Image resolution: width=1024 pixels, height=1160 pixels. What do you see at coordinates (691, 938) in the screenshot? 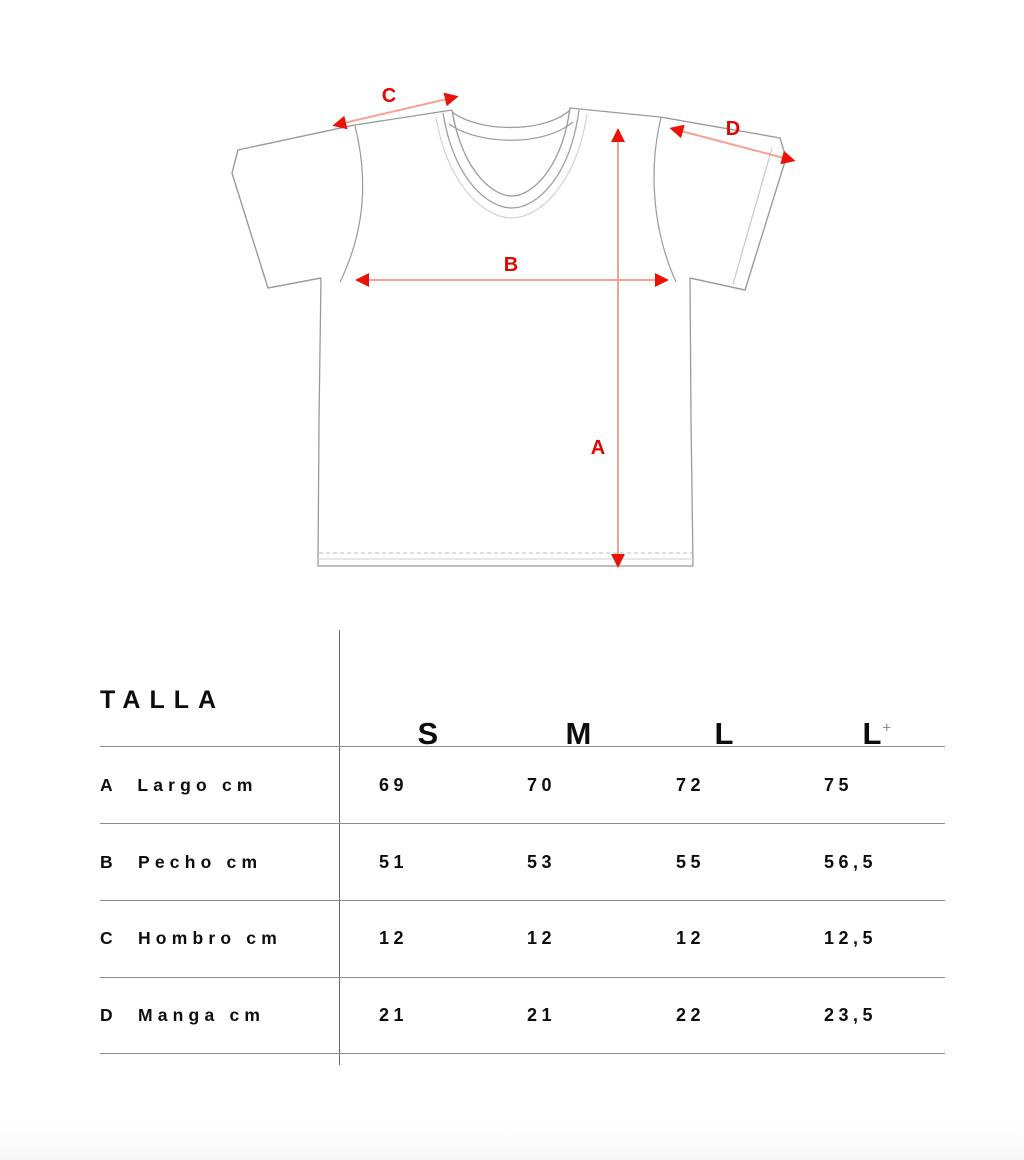
I see `cell-c-l: 12` at bounding box center [691, 938].